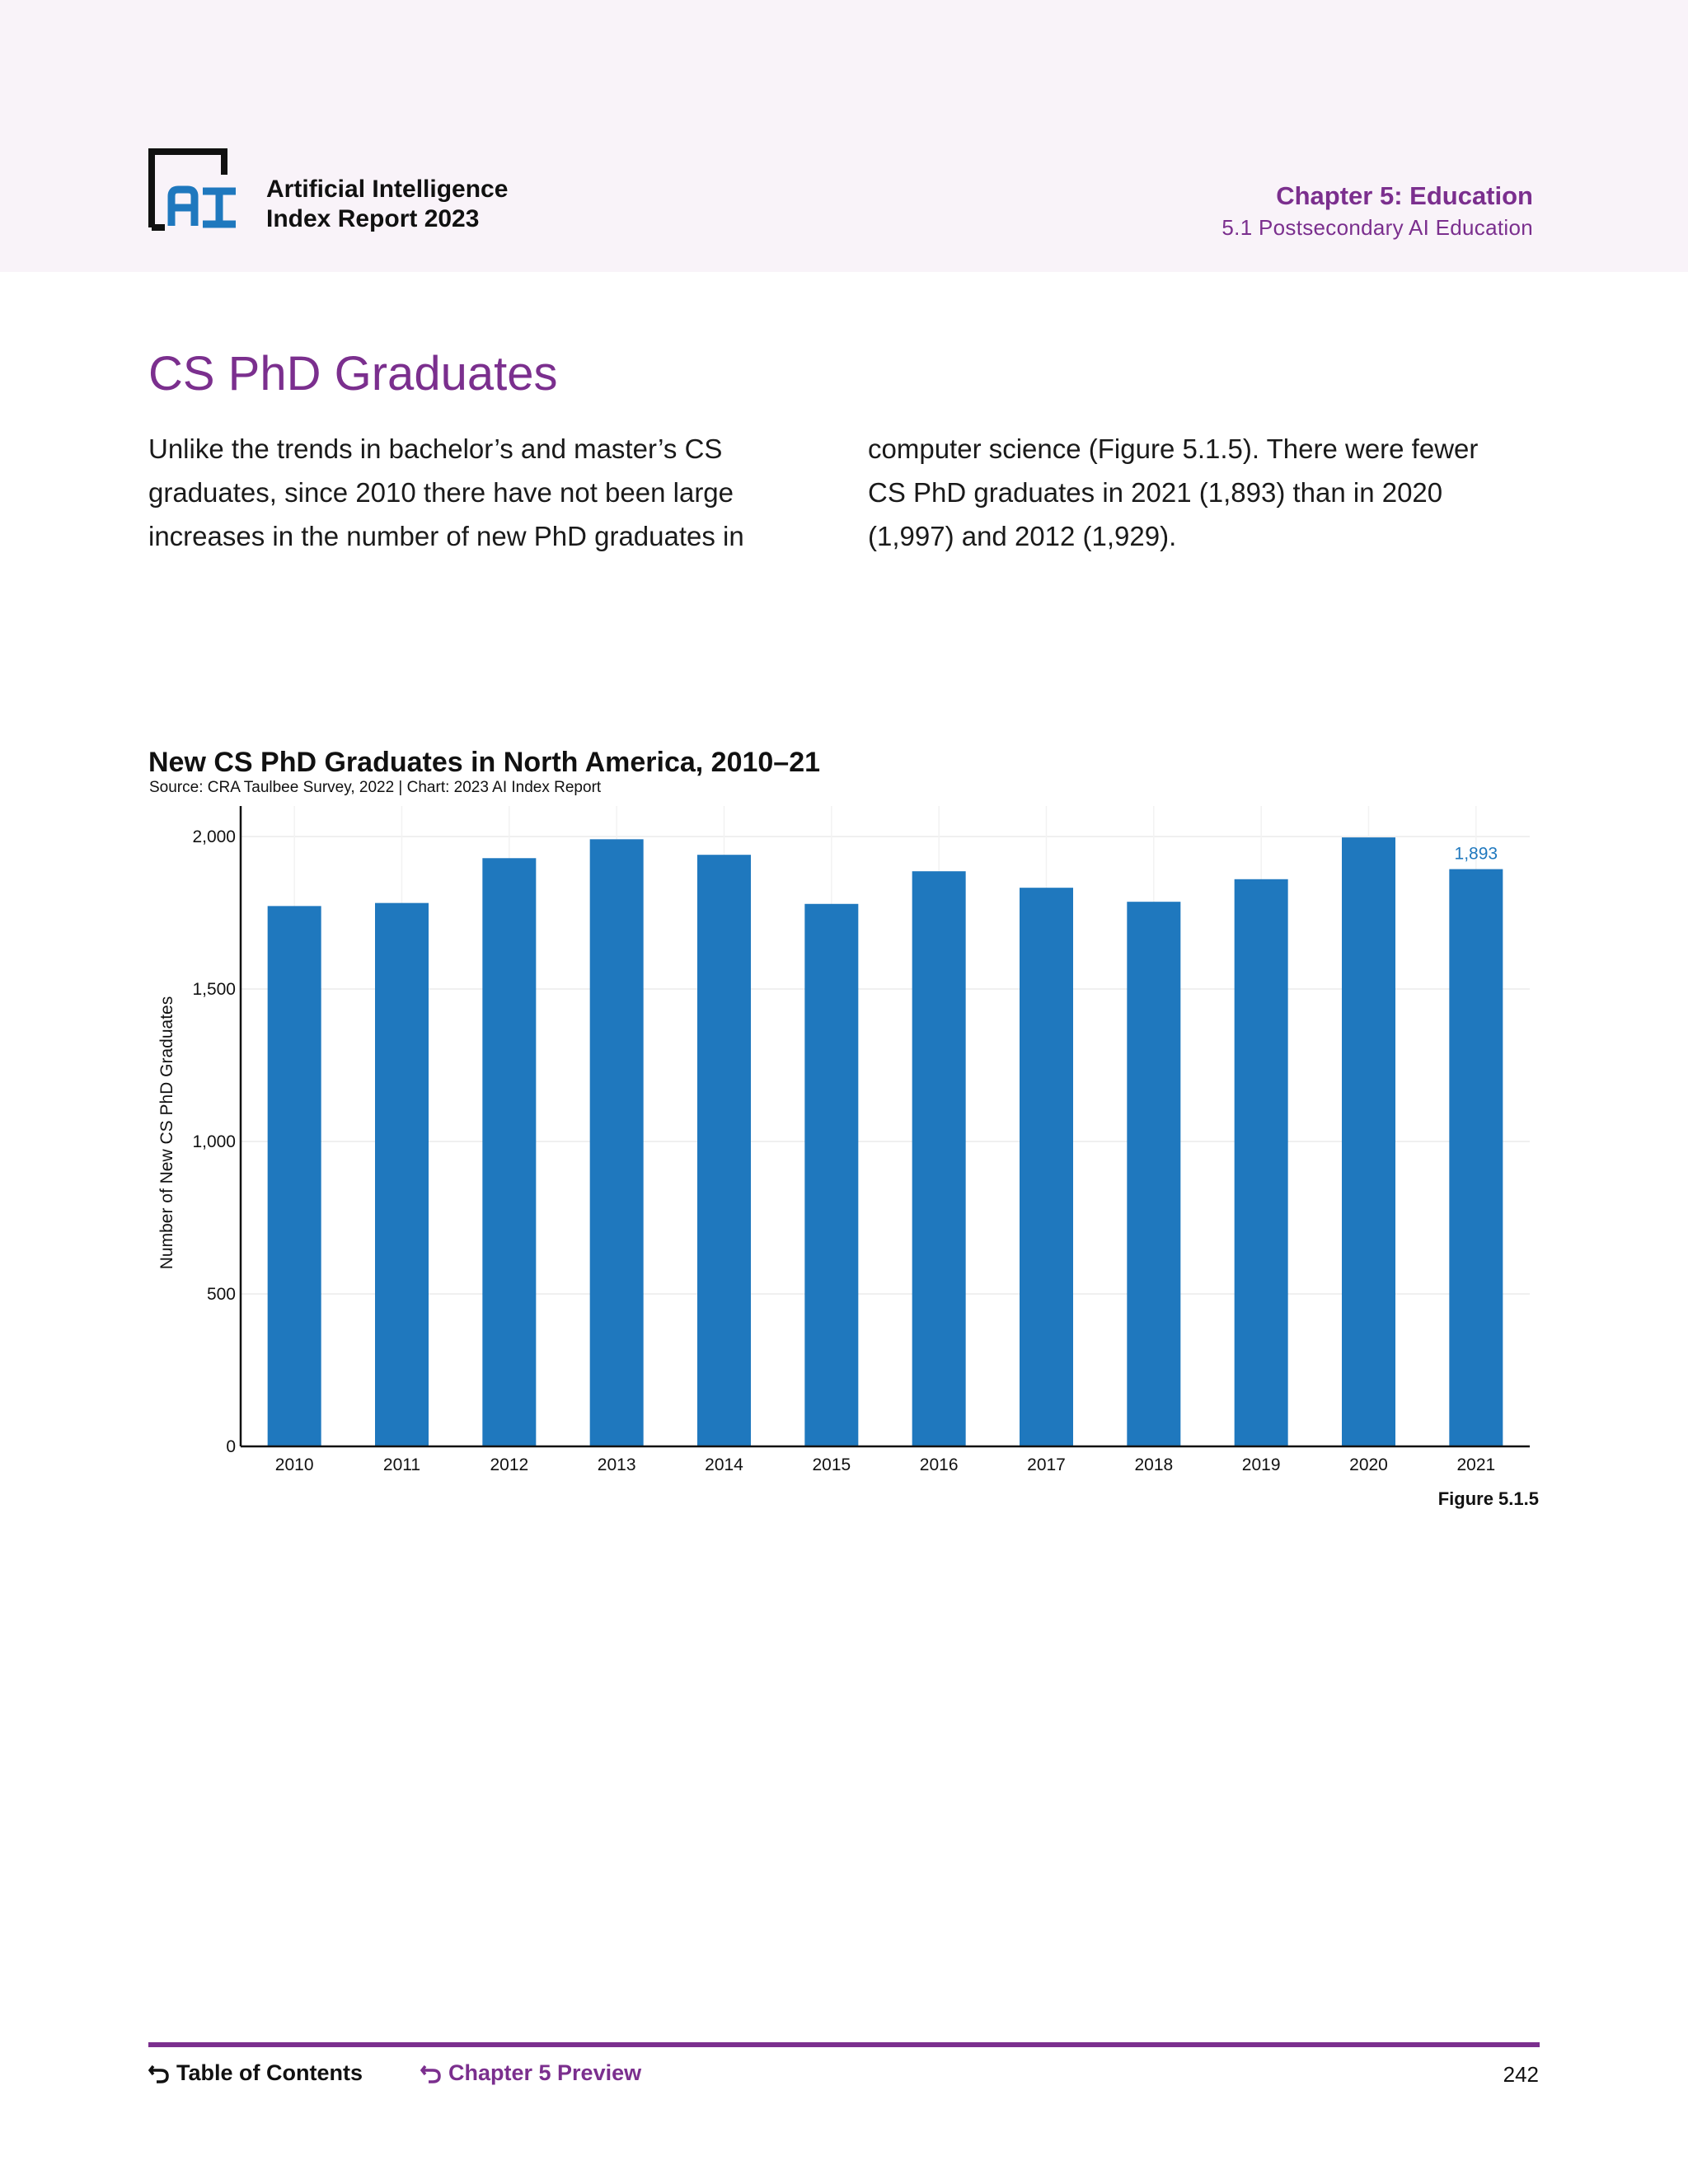  I want to click on ai-index-logo-icon, so click(192, 189).